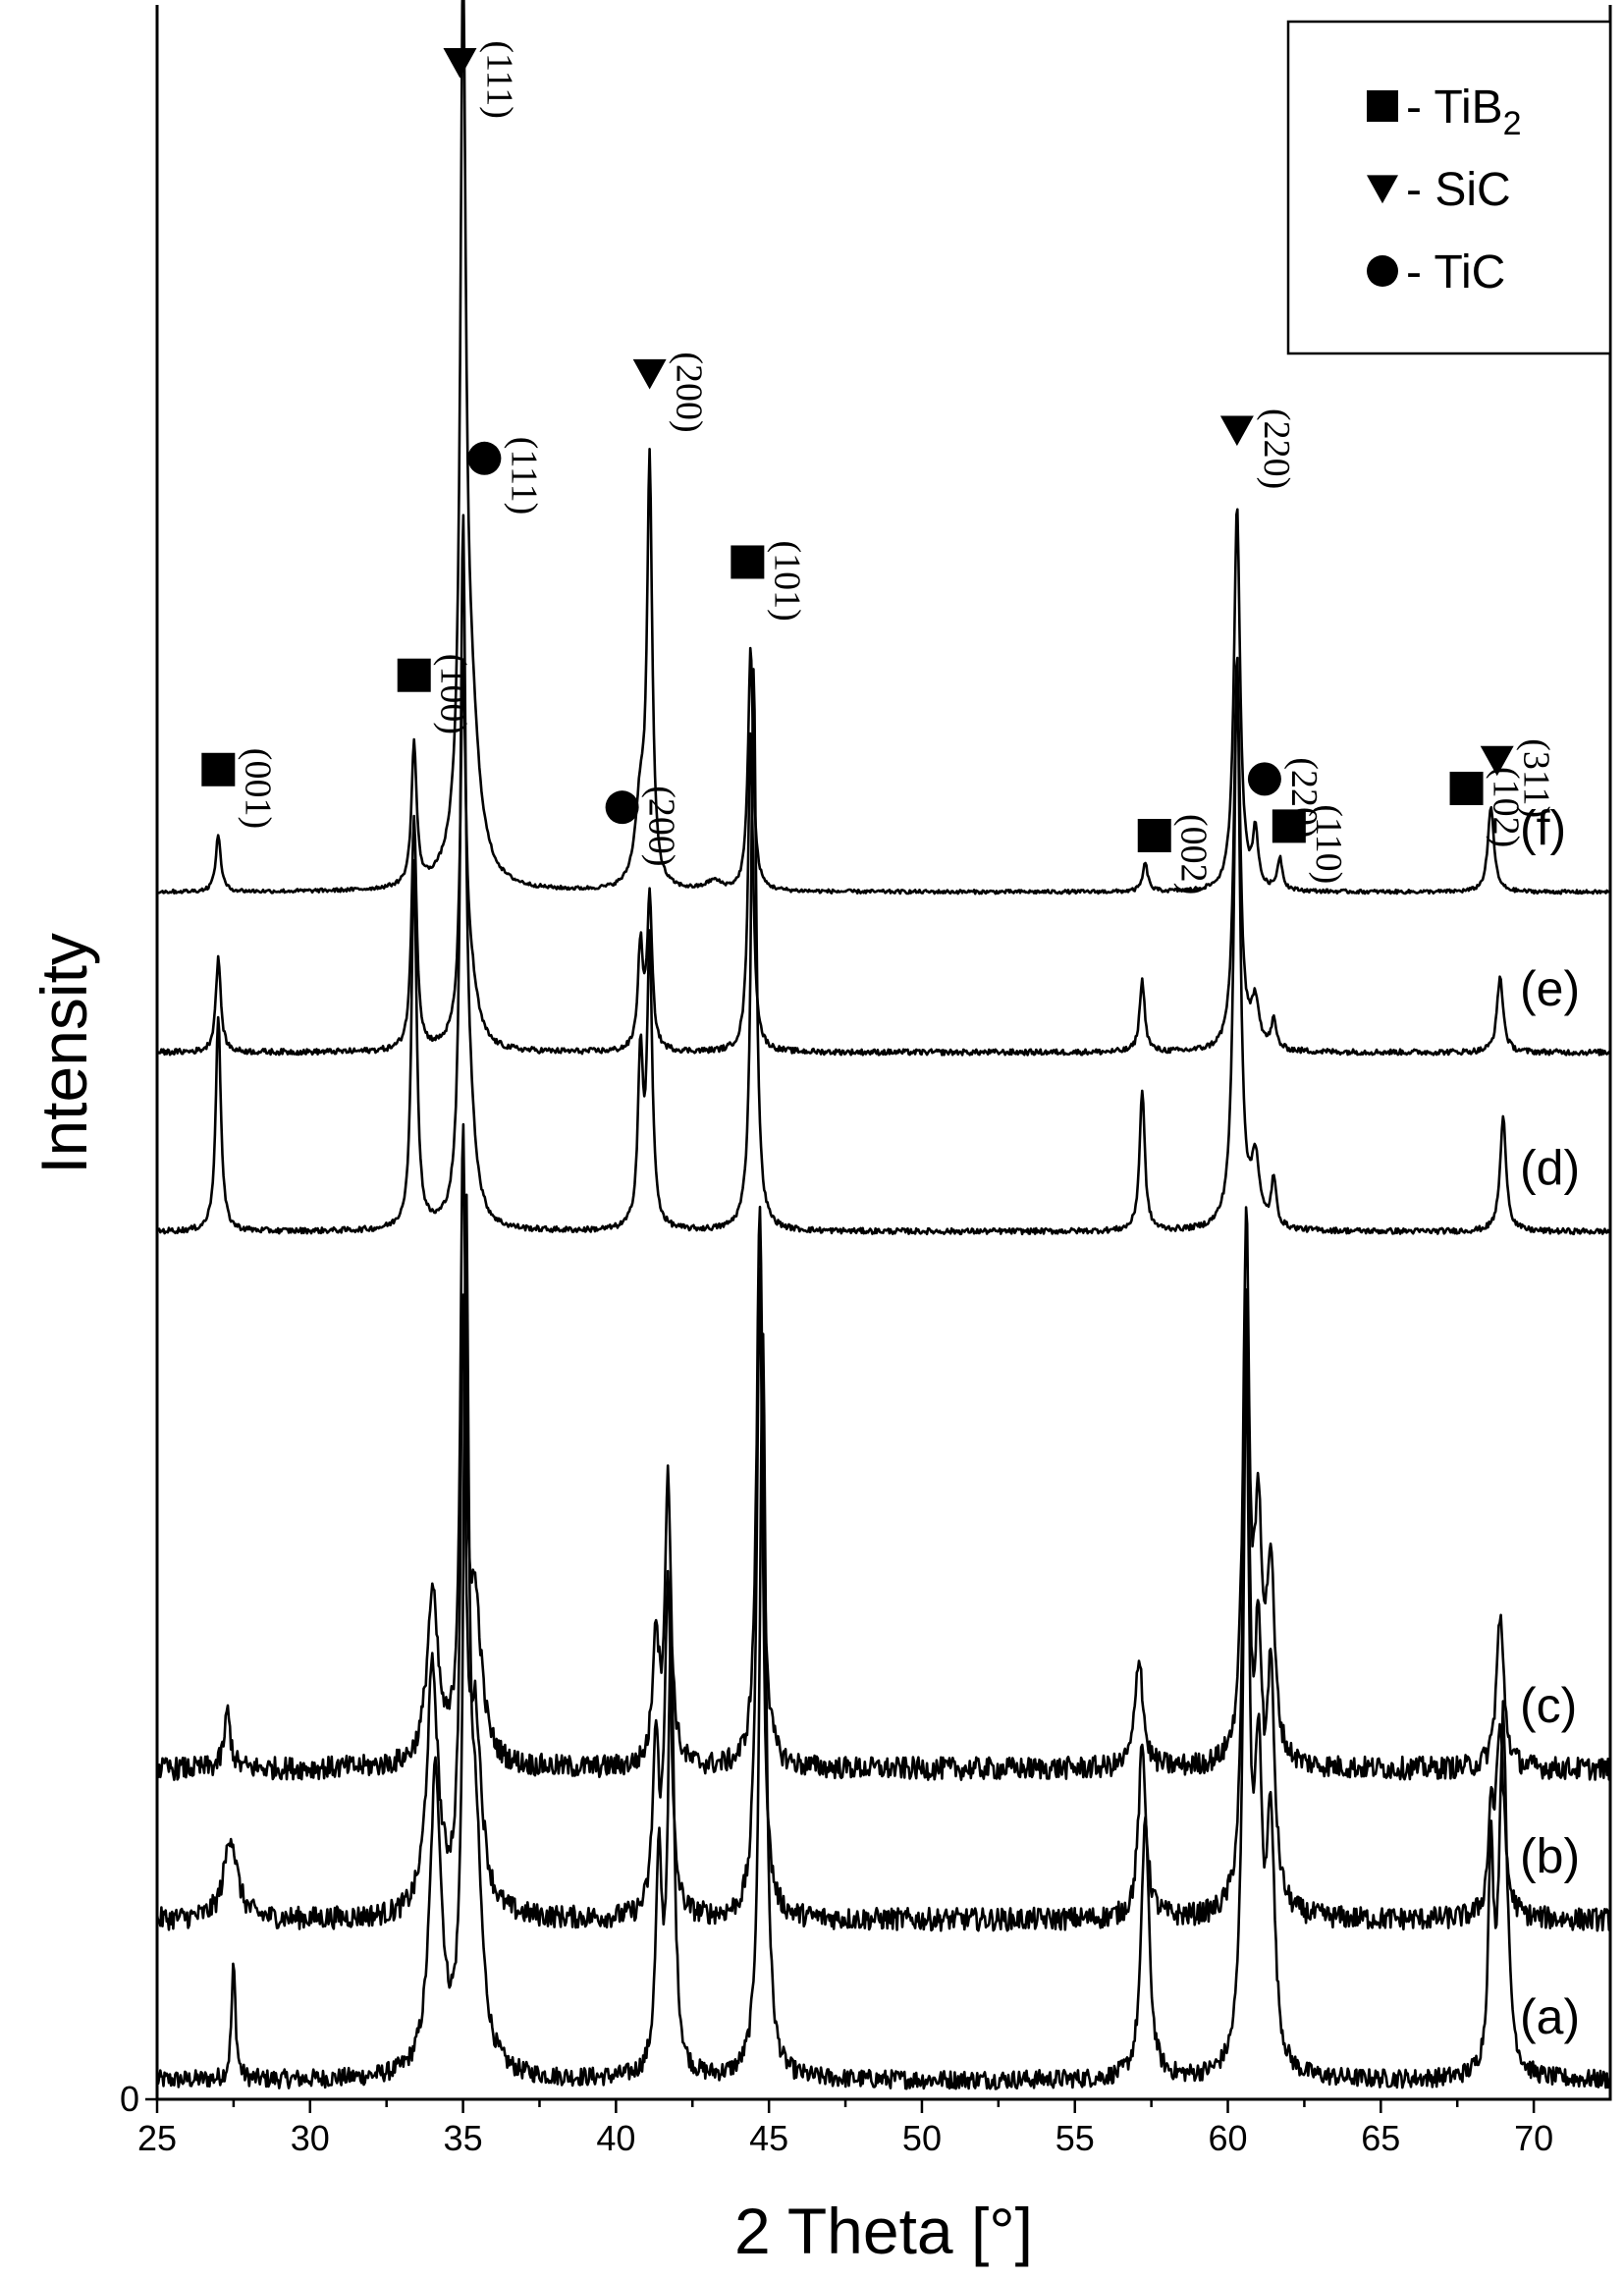 The image size is (1624, 2278). What do you see at coordinates (1512, 123) in the screenshot?
I see `legend-subscript: 2` at bounding box center [1512, 123].